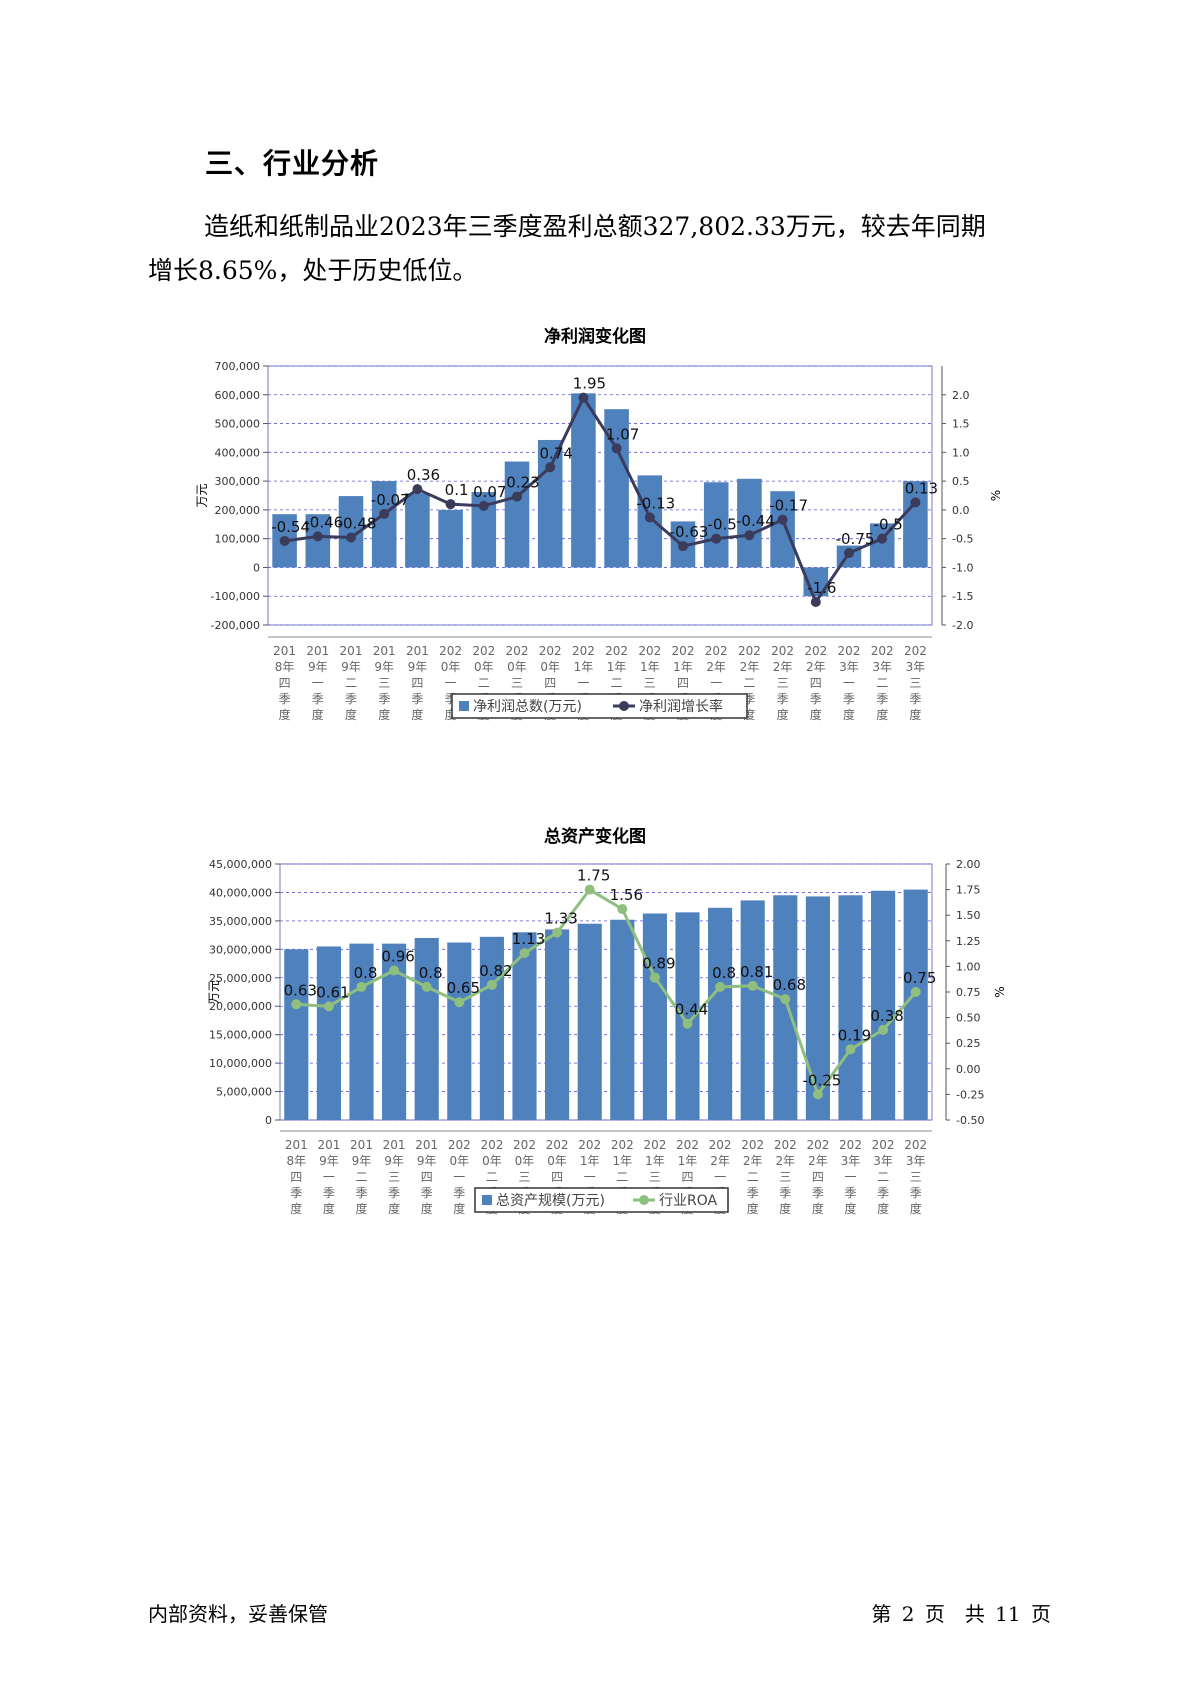 This screenshot has width=1191, height=1684. Describe the element at coordinates (417, 714) in the screenshot. I see `chart1-x-tick-label: 度` at that location.